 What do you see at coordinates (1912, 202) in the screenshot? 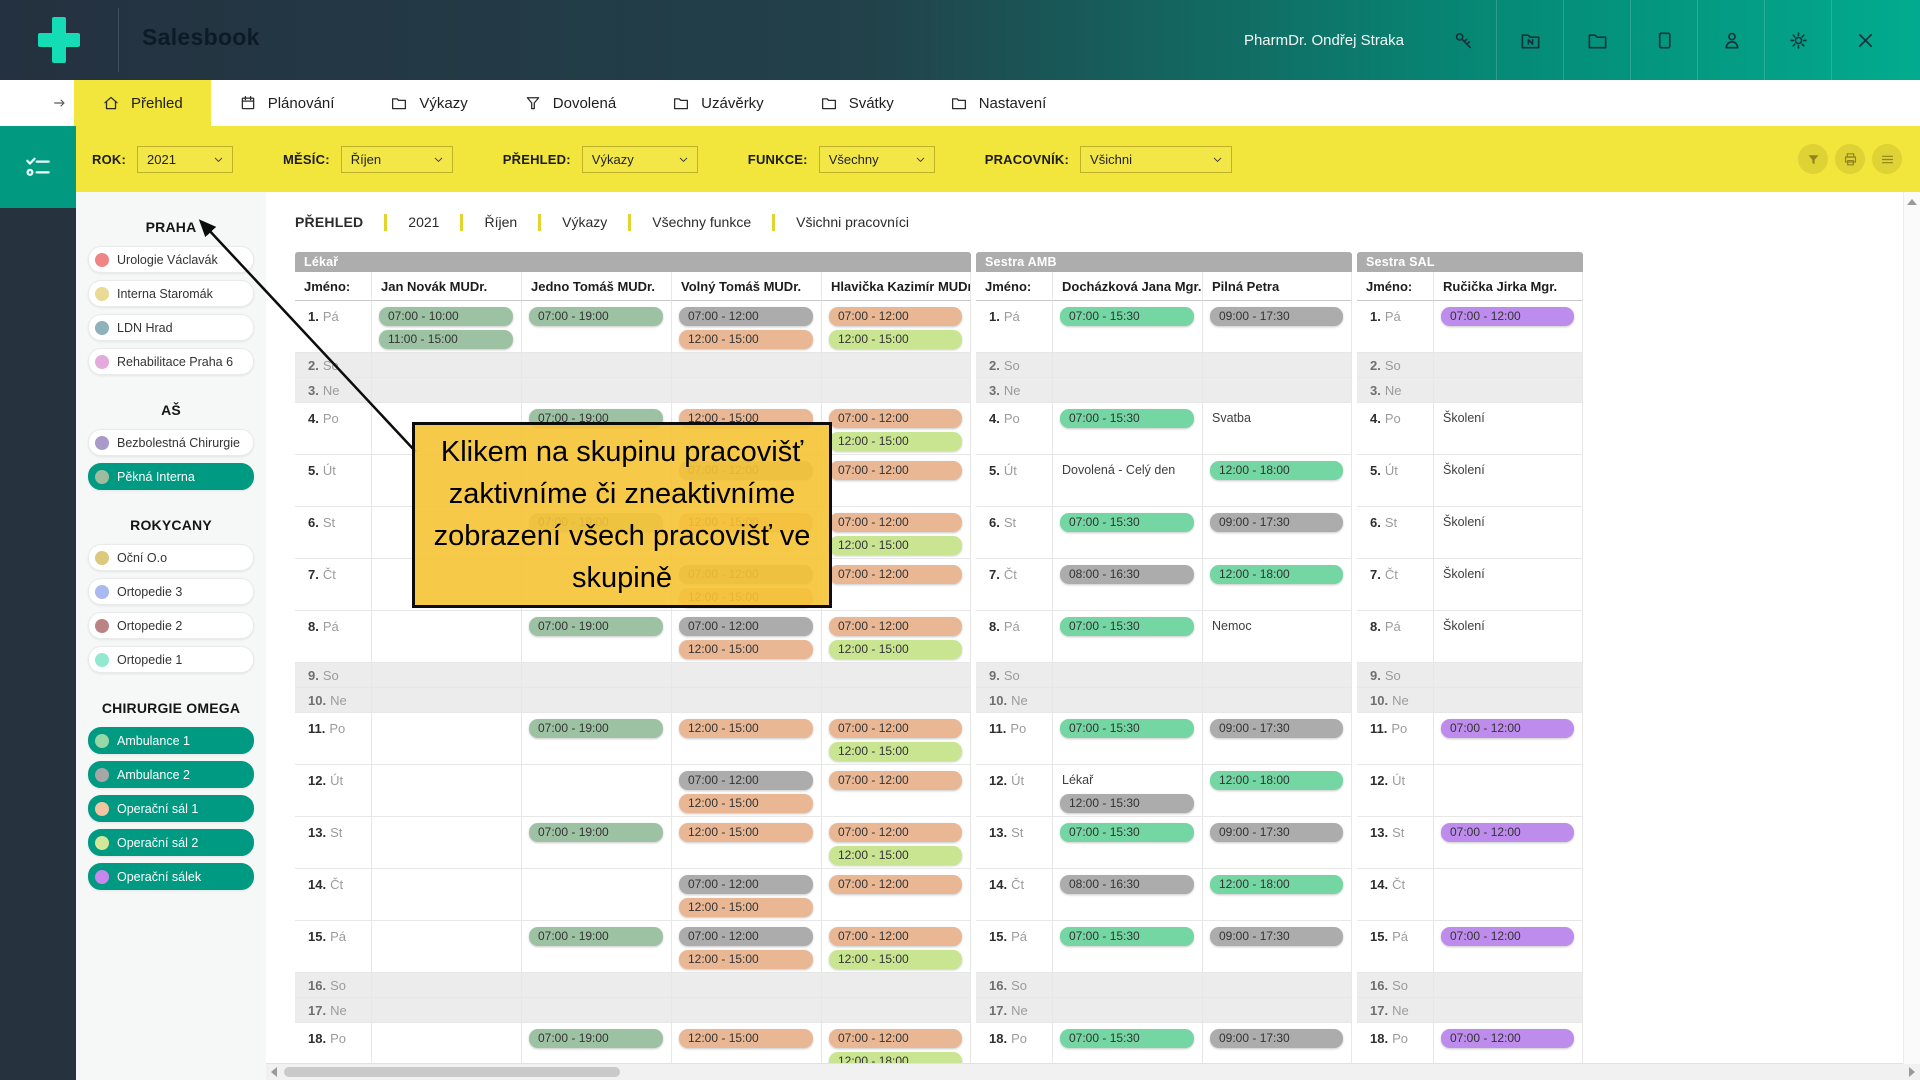
I see `scroll-up-button` at bounding box center [1912, 202].